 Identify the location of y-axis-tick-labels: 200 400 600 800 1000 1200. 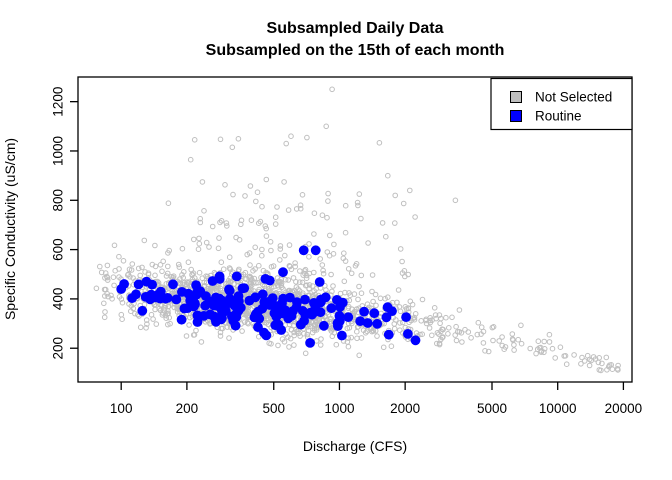
(58, 223).